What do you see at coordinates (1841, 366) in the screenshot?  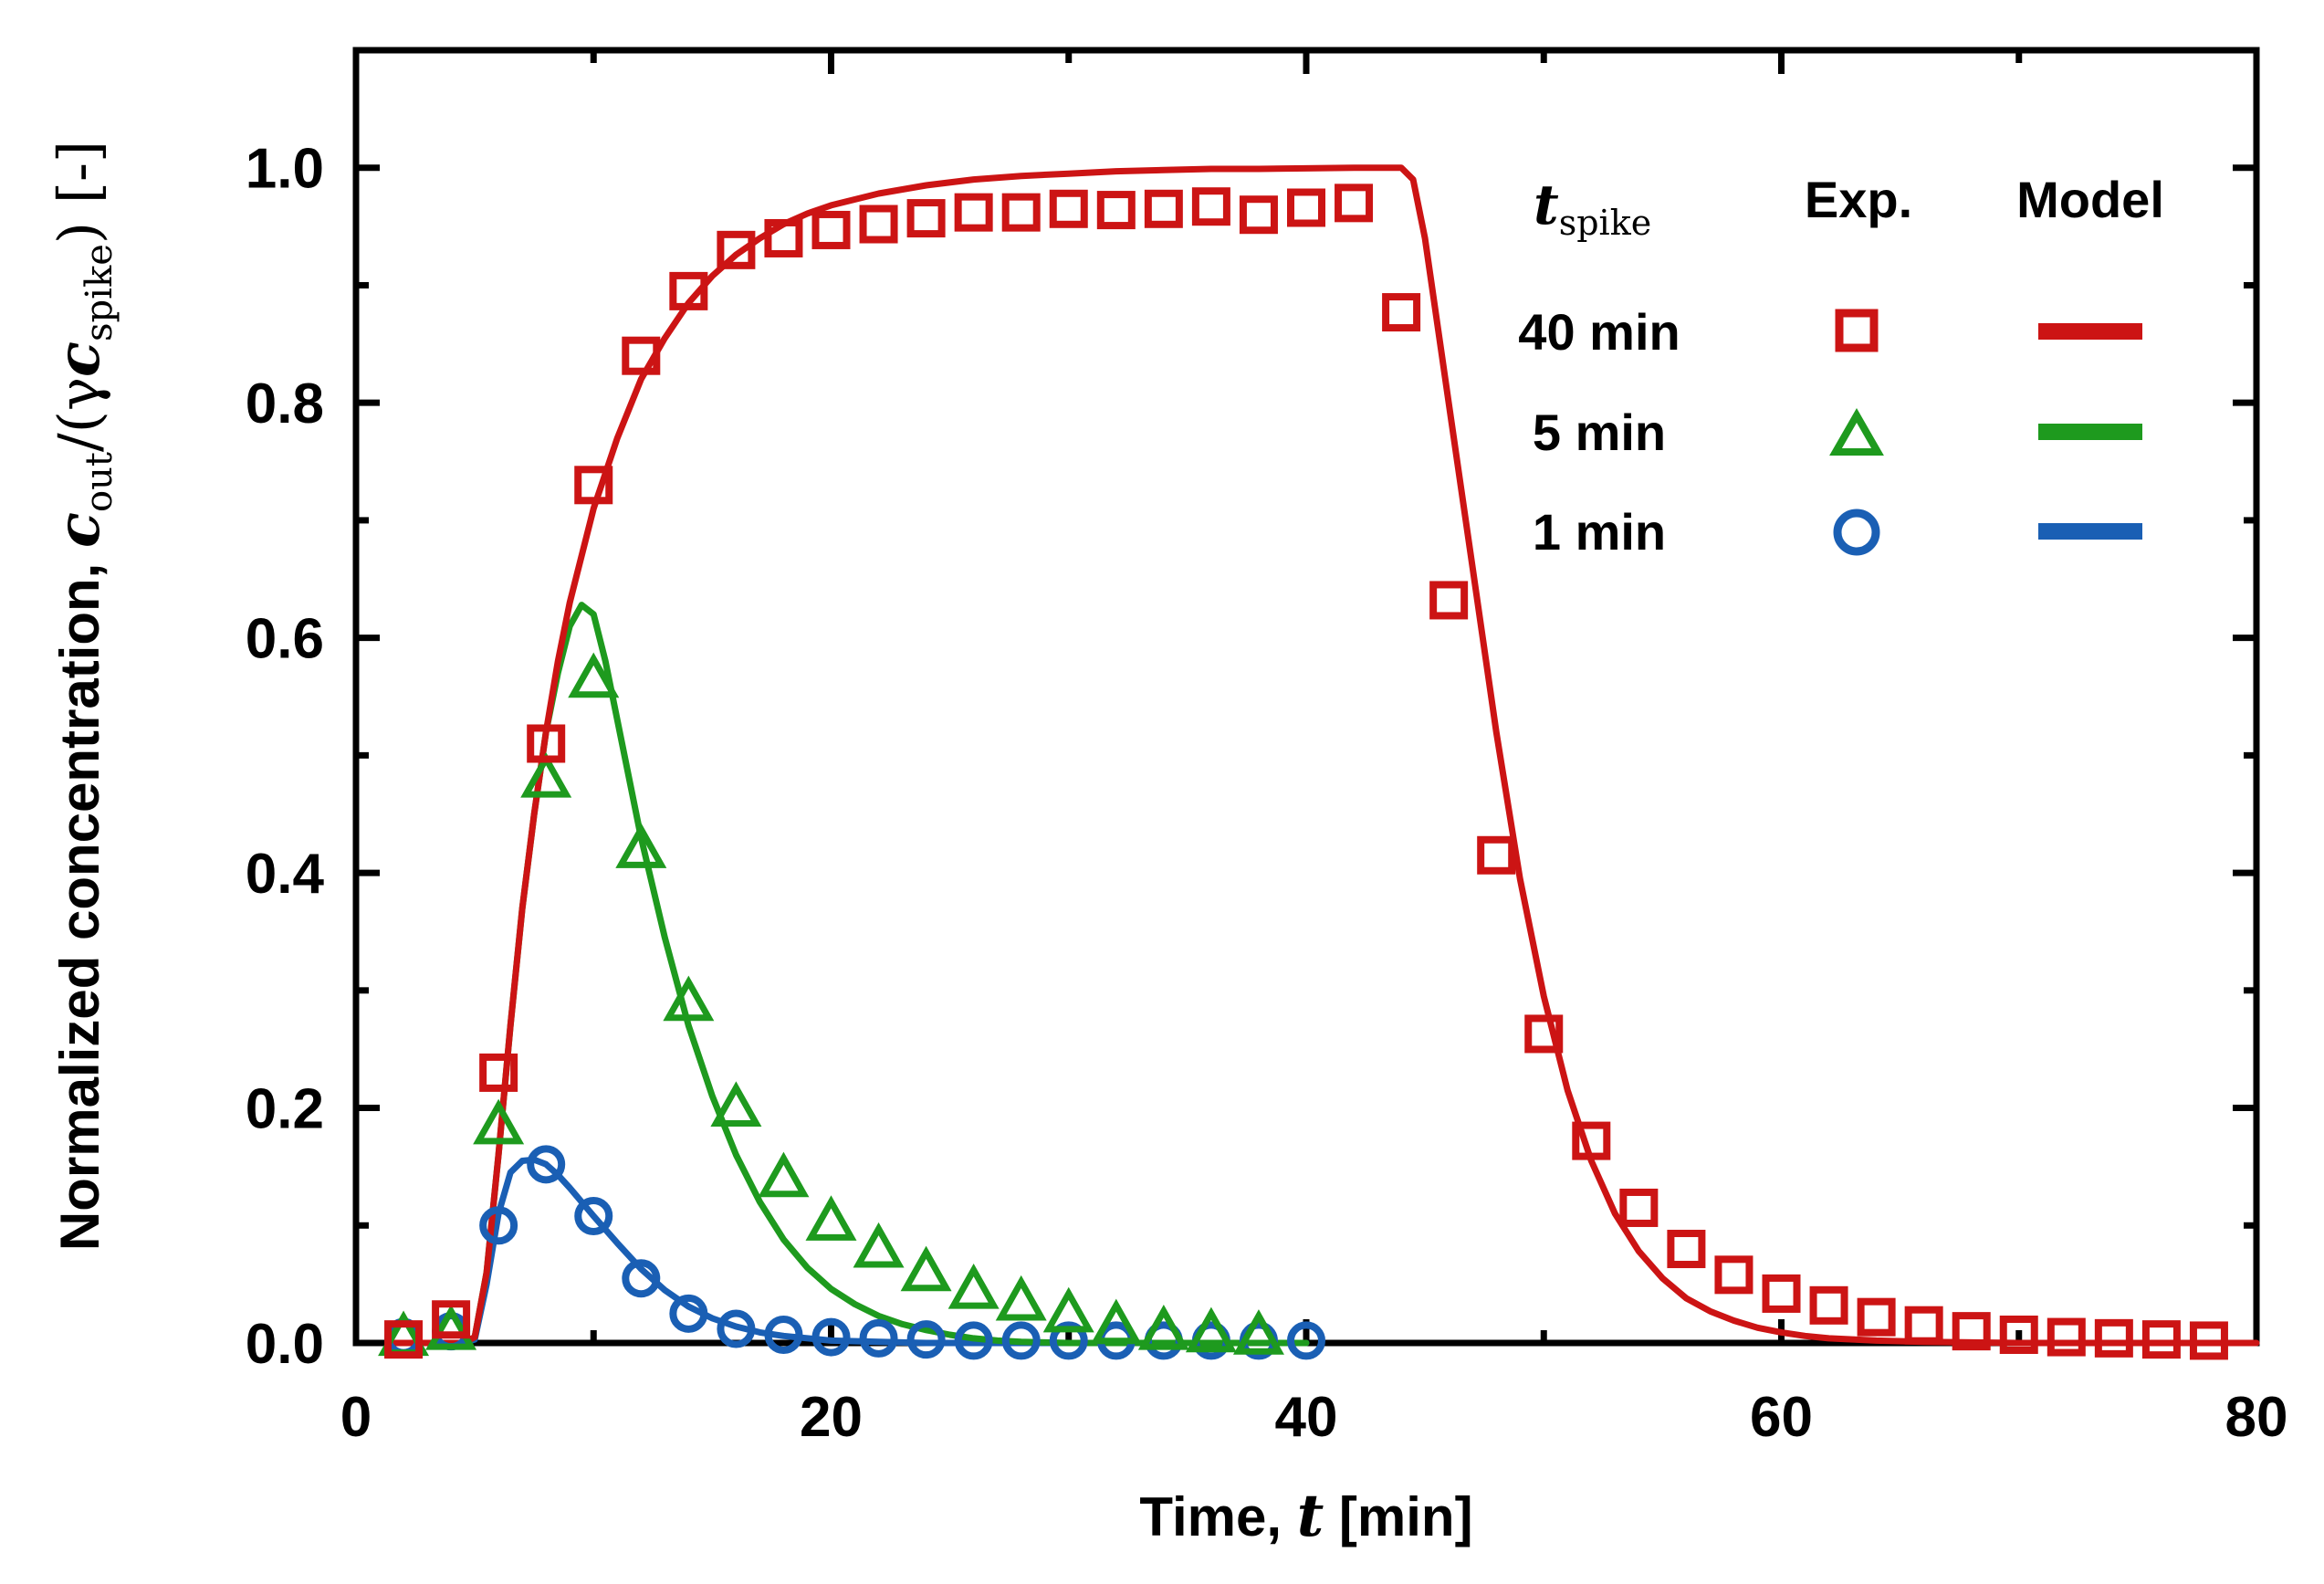 I see `legend: tspike Exp. Model 40 min 5 min 1 min` at bounding box center [1841, 366].